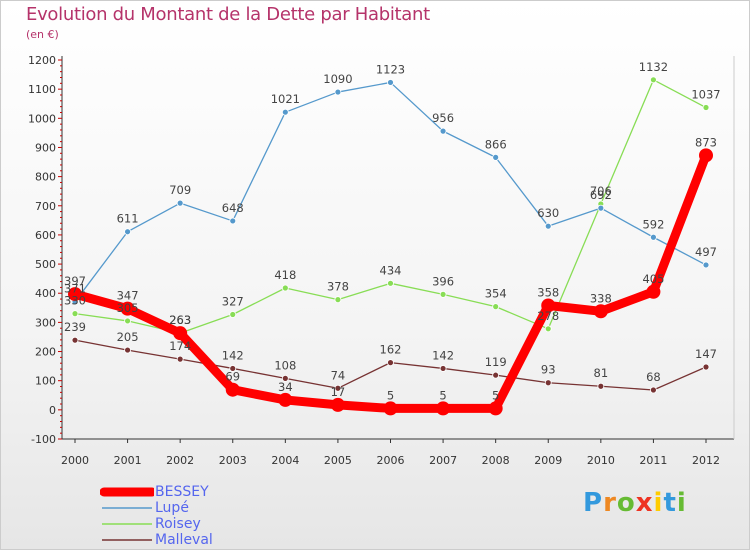  I want to click on data-label: 174, so click(180, 346).